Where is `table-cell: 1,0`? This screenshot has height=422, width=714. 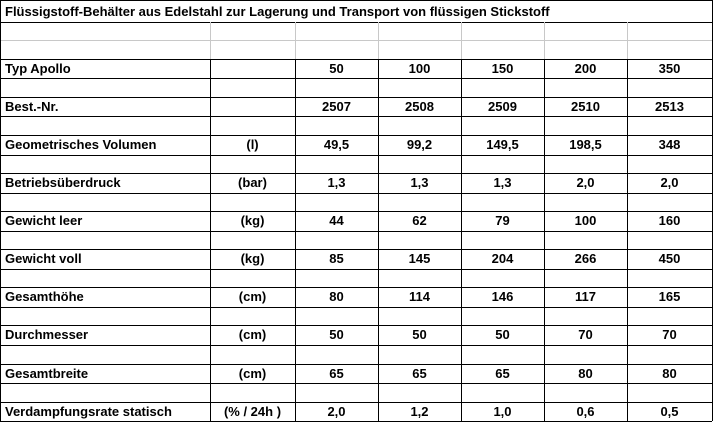
table-cell: 1,0 is located at coordinates (502, 411).